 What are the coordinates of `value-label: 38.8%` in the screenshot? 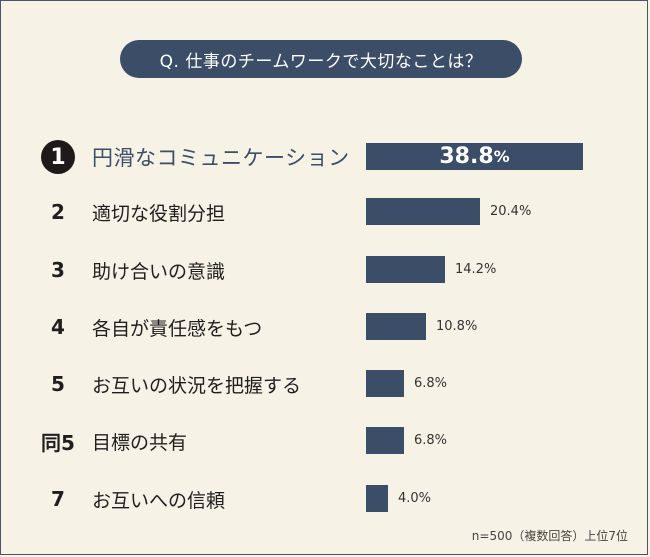 It's located at (474, 156).